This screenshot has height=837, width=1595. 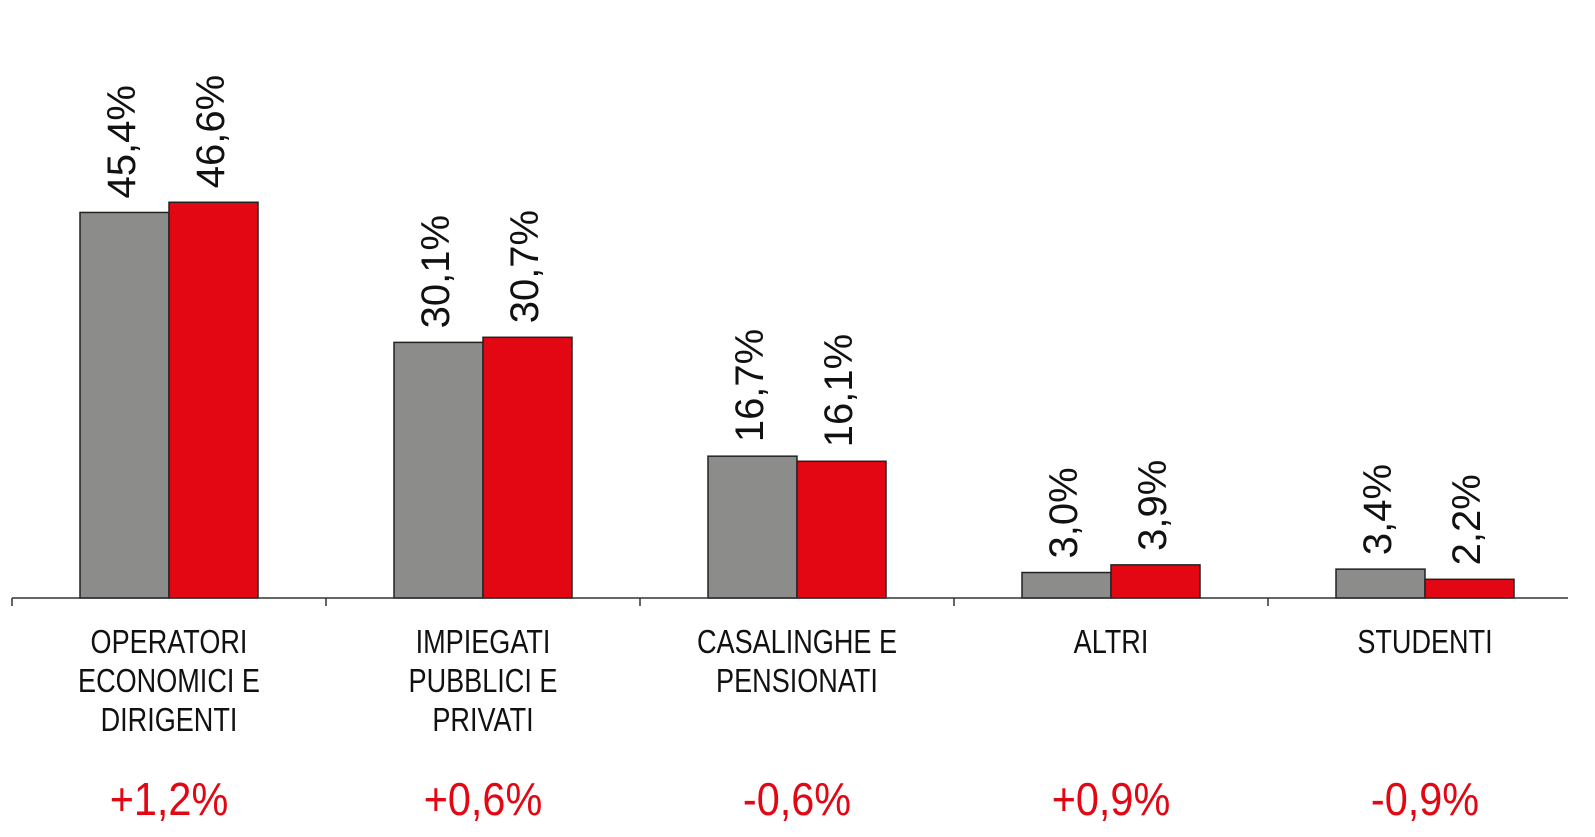 I want to click on value-label: 3,9%, so click(x=1153, y=505).